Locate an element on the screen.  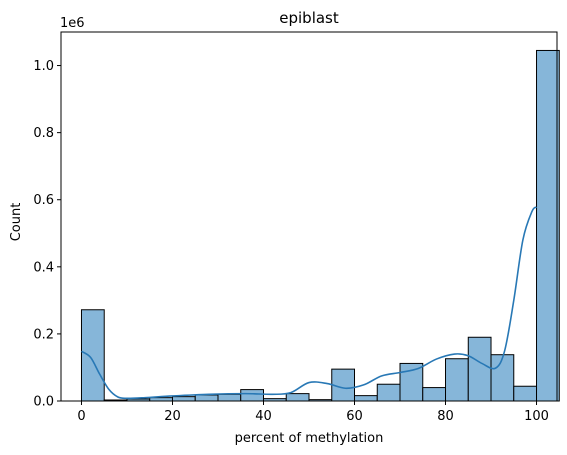
x-tick-label: 20 is located at coordinates (172, 416).